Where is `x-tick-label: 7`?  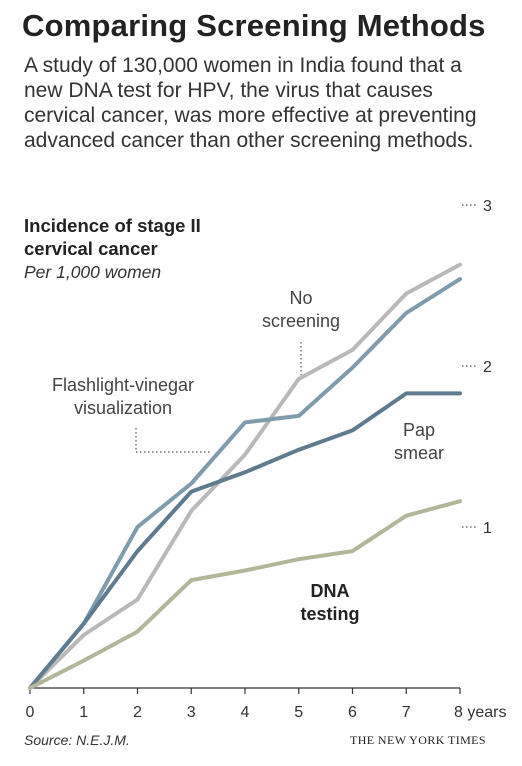 x-tick-label: 7 is located at coordinates (406, 712).